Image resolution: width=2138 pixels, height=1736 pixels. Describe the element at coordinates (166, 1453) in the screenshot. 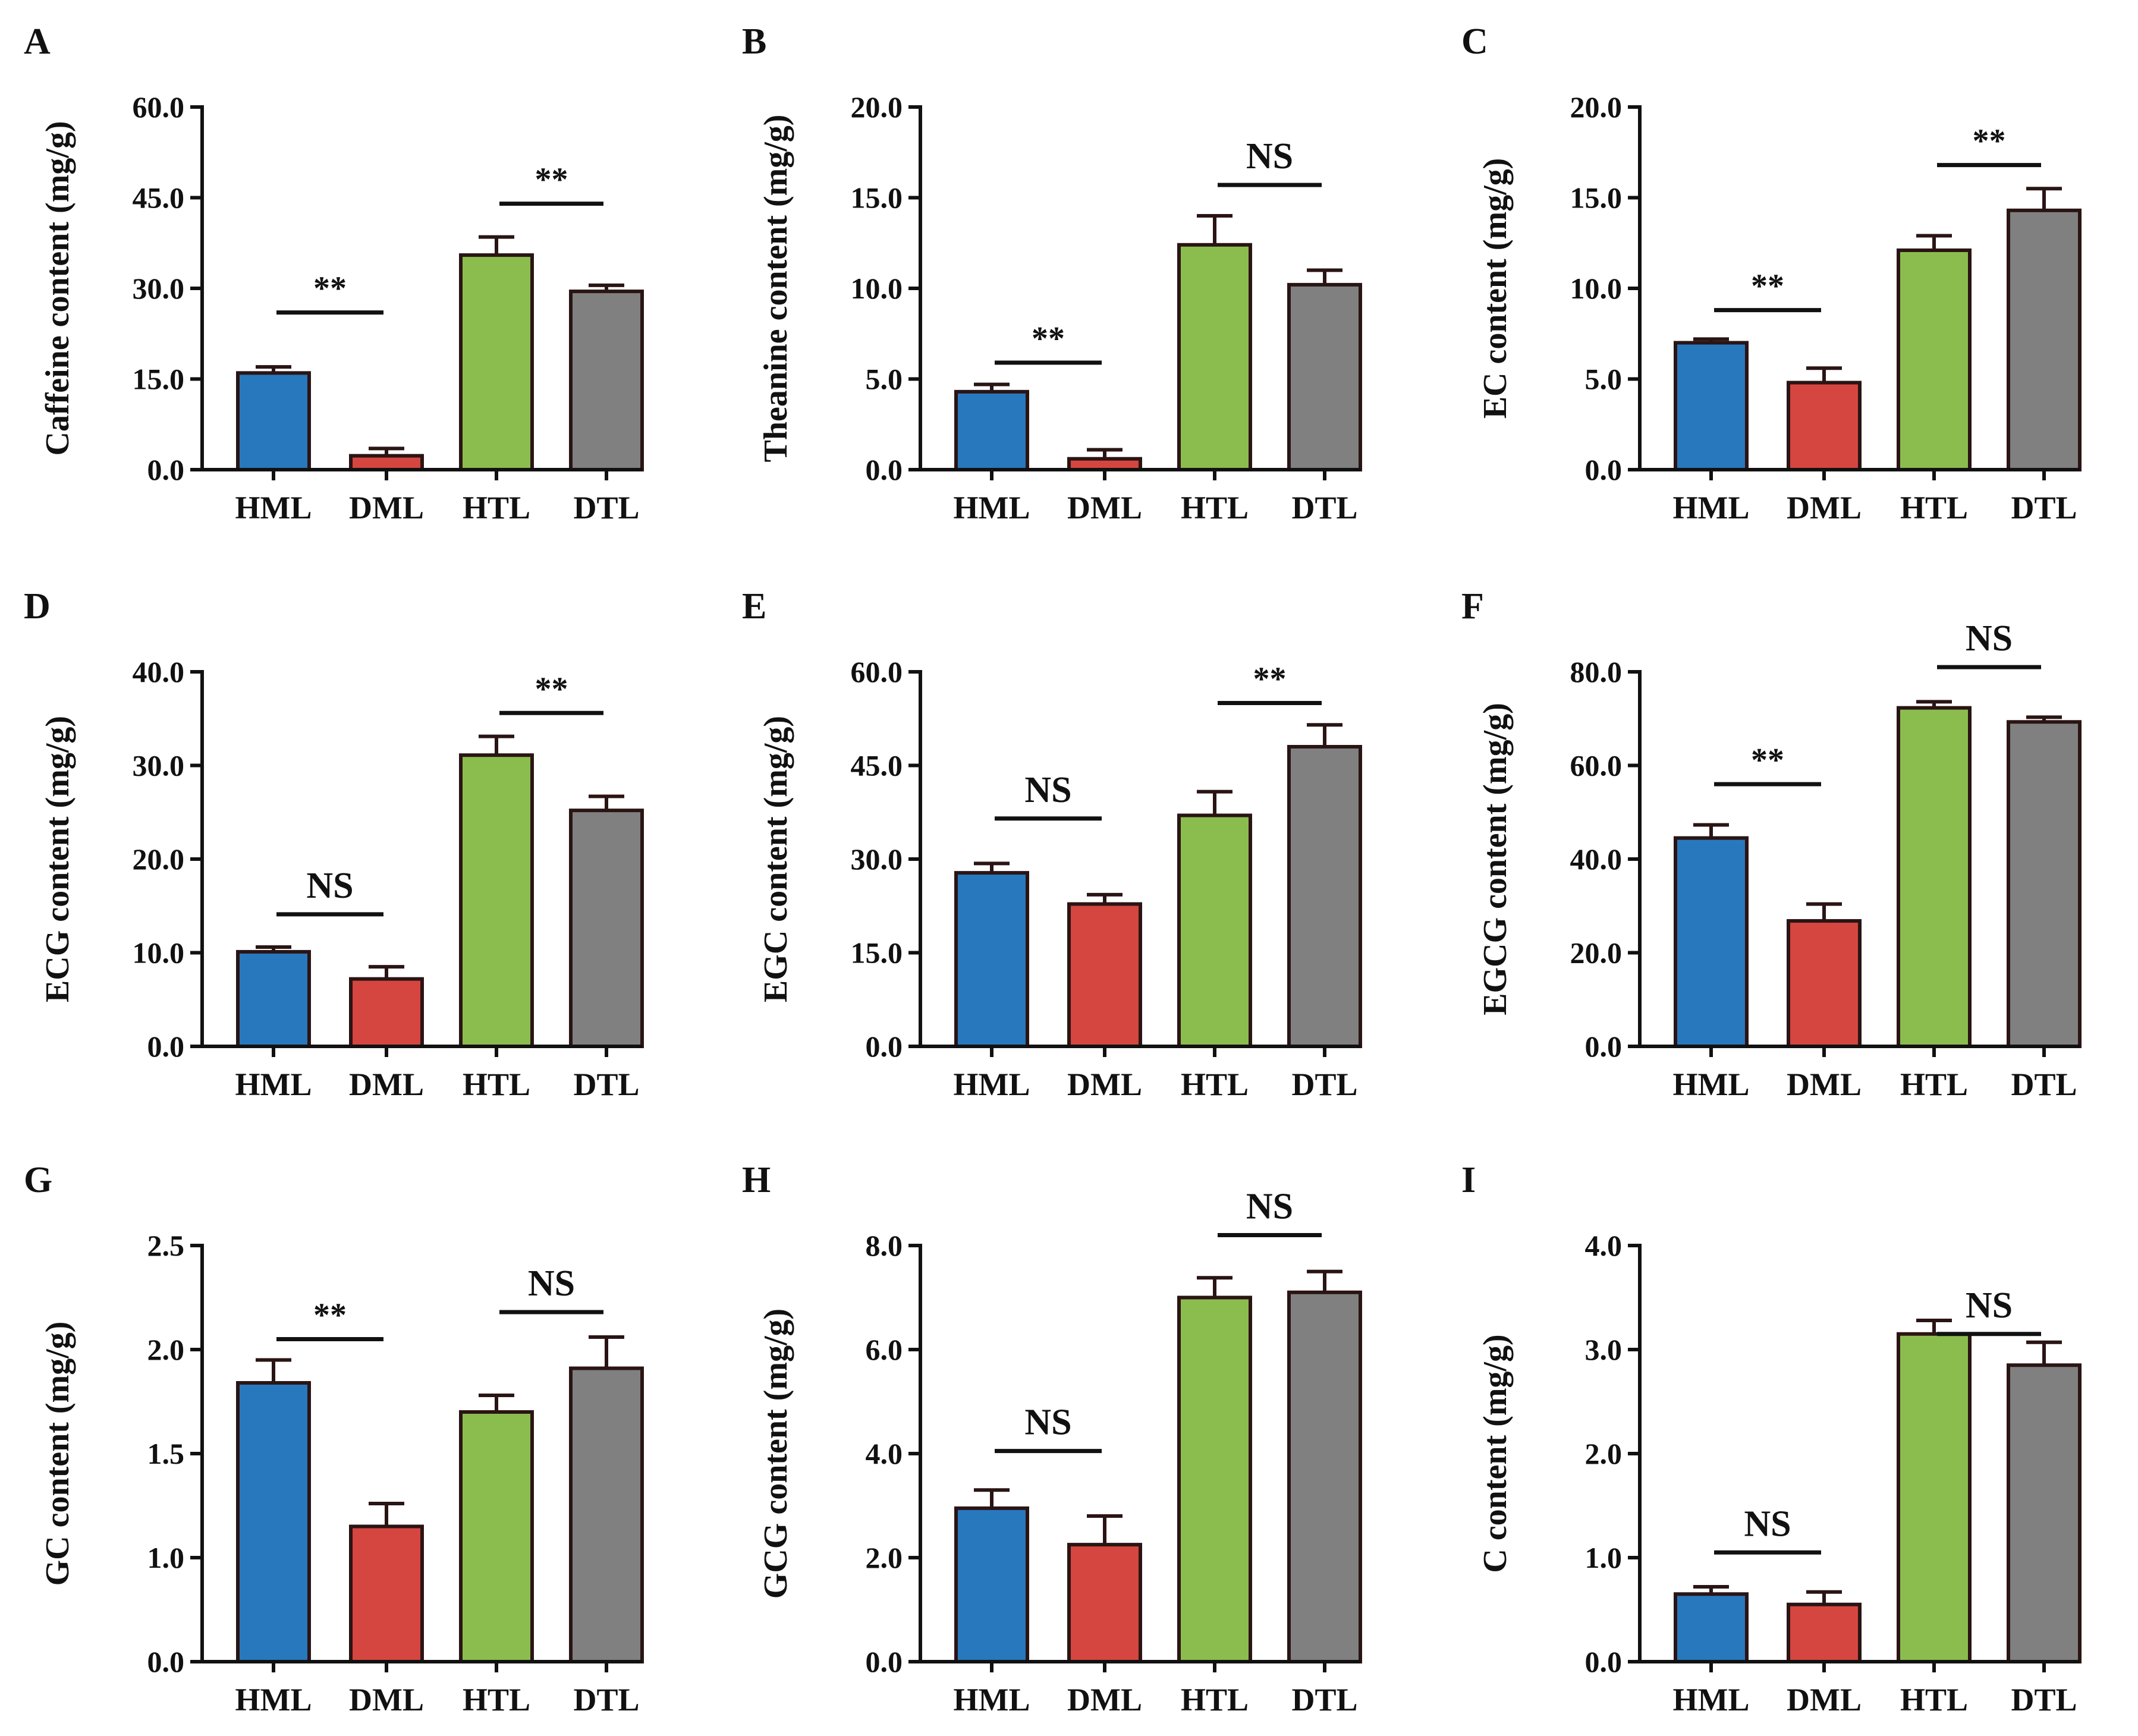

I see `y-tick-label: 1.5` at that location.